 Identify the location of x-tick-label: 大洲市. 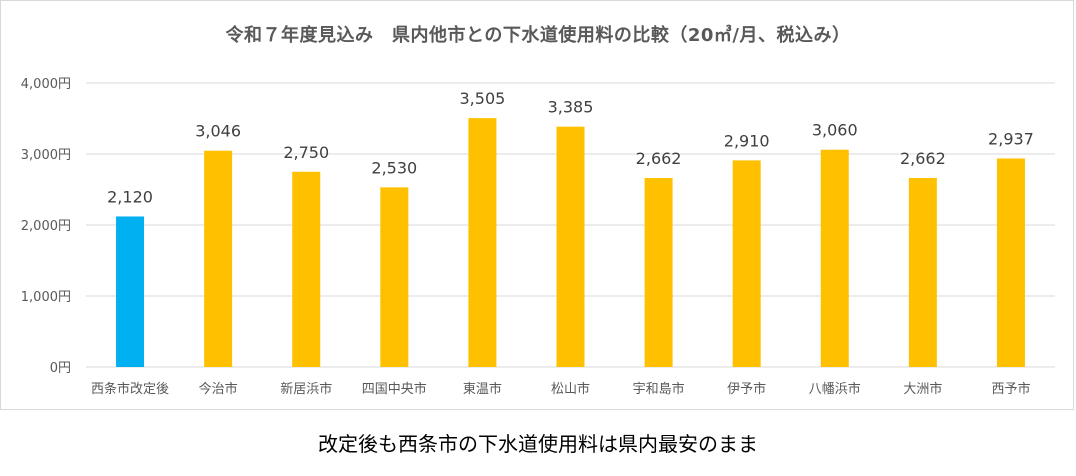
(922, 389).